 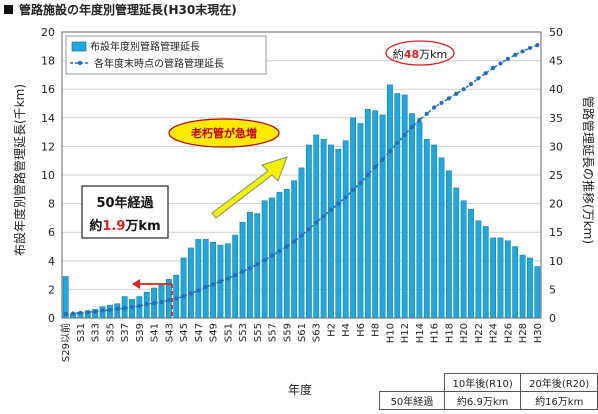 What do you see at coordinates (110, 332) in the screenshot?
I see `x-tick-label: S35` at bounding box center [110, 332].